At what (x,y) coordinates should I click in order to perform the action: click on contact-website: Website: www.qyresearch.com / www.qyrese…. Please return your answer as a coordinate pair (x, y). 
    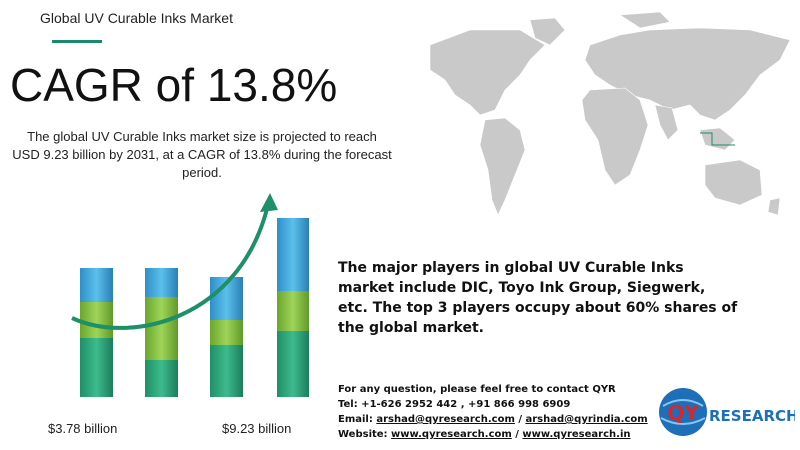
    Looking at the image, I should click on (493, 434).